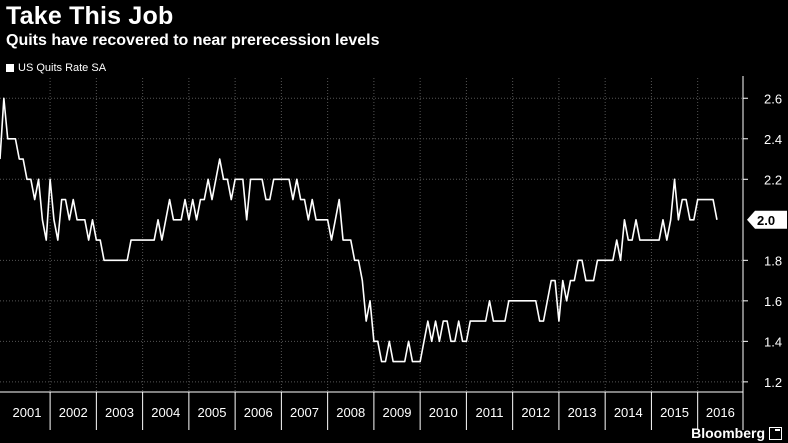 This screenshot has height=443, width=788. What do you see at coordinates (62, 68) in the screenshot?
I see `legend-label: US Quits Rate SA` at bounding box center [62, 68].